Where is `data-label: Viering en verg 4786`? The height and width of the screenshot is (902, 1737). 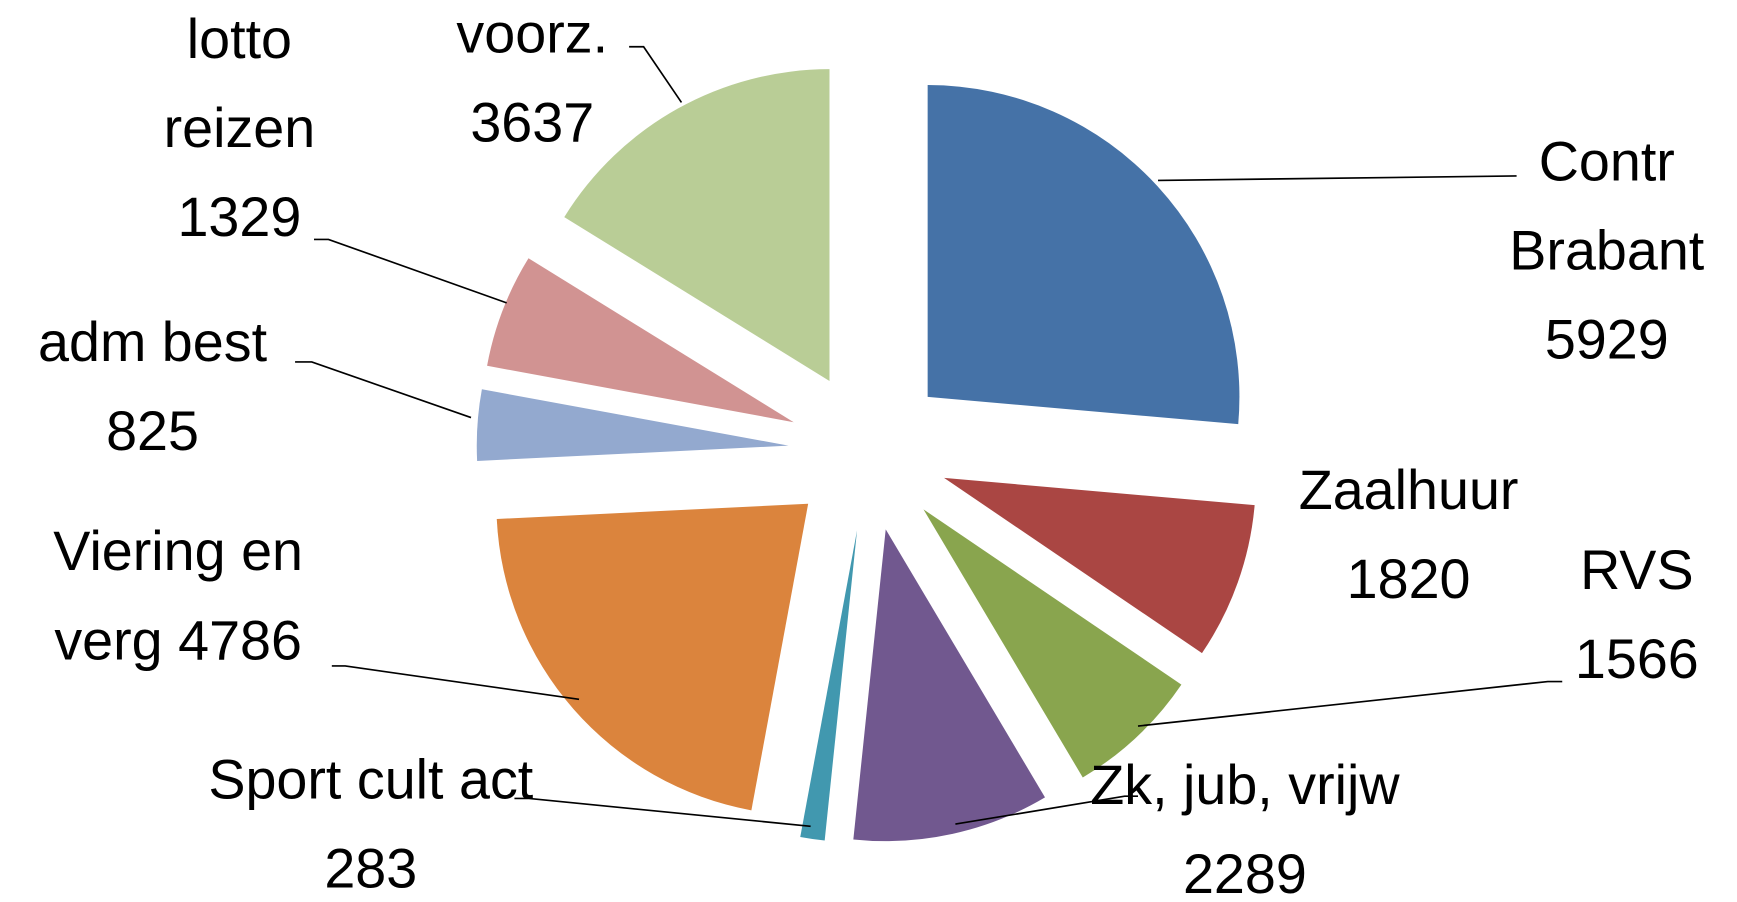
data-label: Viering en verg 4786 is located at coordinates (178, 596).